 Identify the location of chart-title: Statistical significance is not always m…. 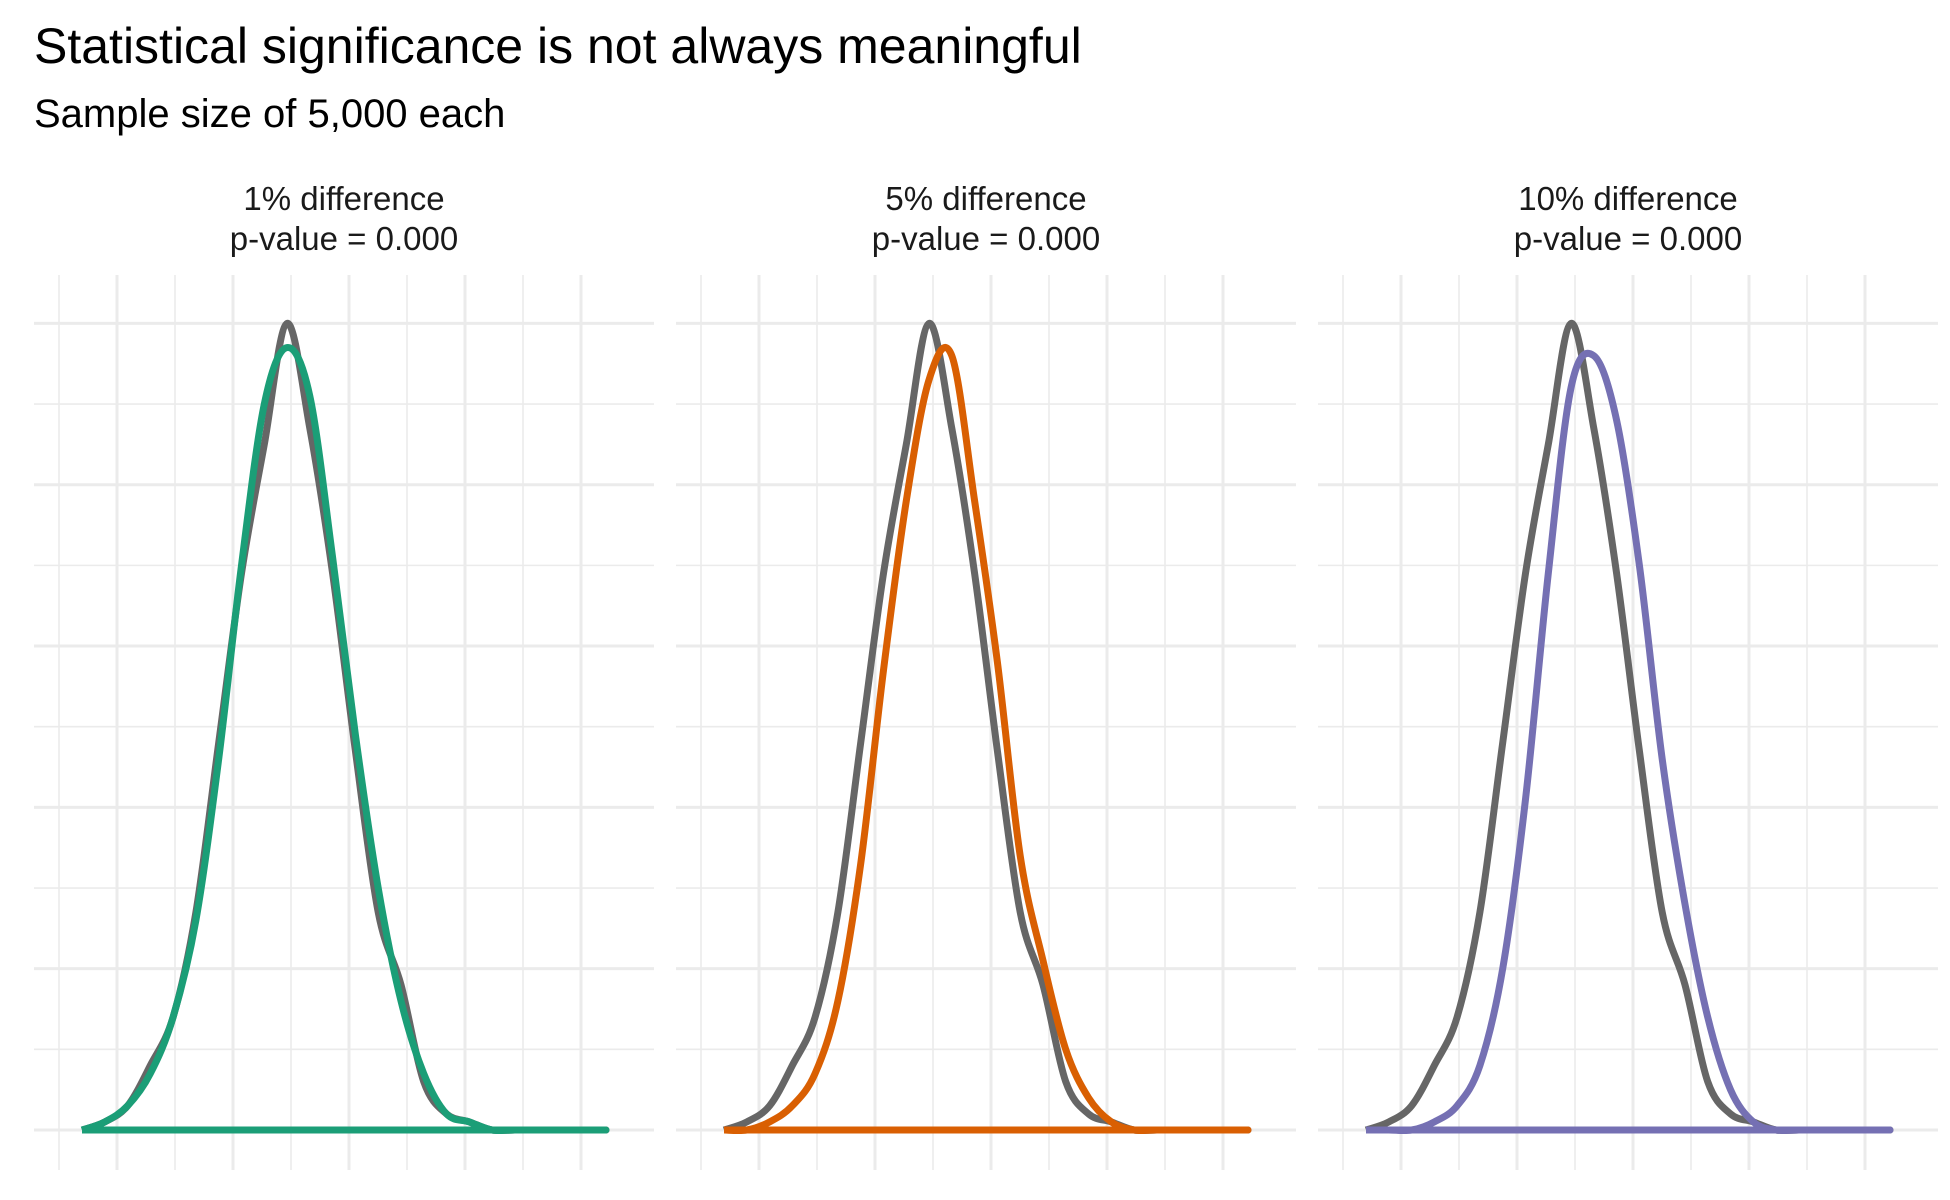
(558, 46).